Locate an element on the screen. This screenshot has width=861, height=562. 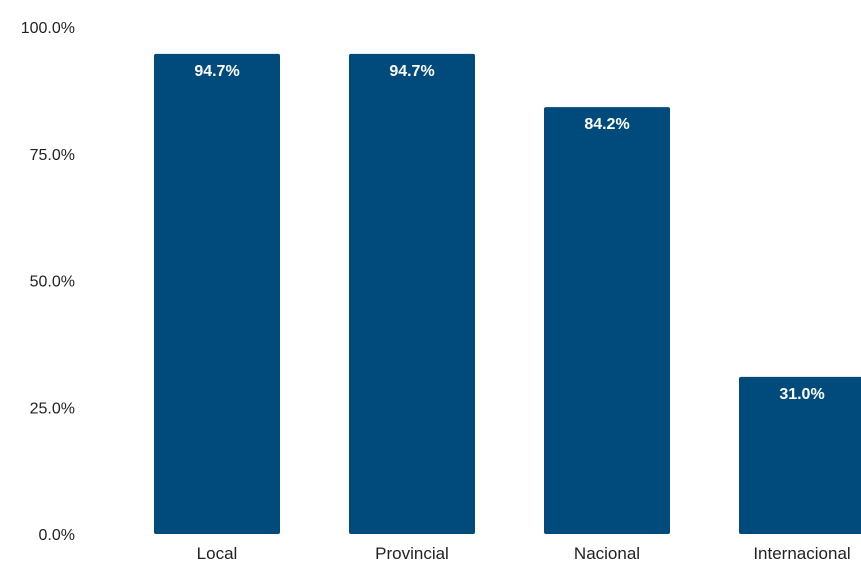
y-tick-label: 50.0% is located at coordinates (52, 282).